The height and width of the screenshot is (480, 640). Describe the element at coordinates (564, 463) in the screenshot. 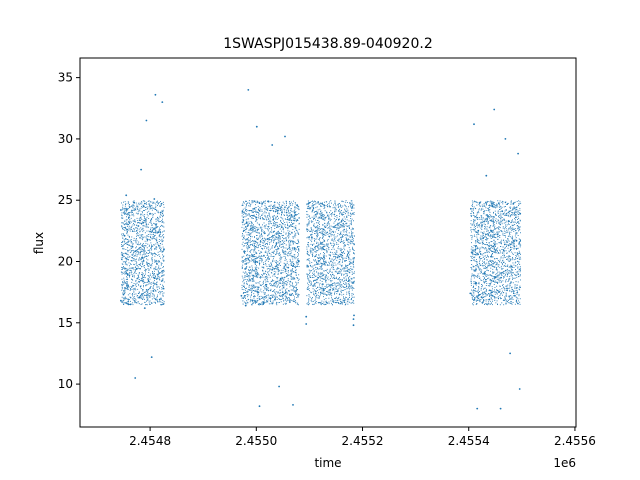

I see `x-axis-offset-label: 1e6` at that location.